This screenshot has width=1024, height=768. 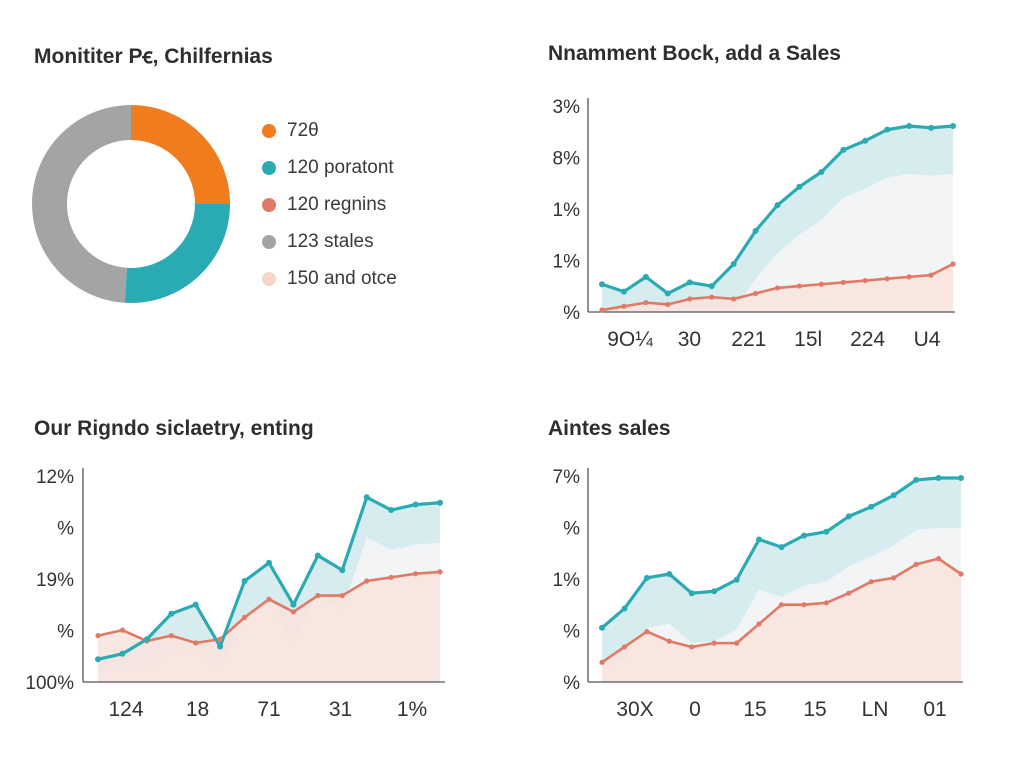 I want to click on x-tick-label: 124, so click(x=125, y=709).